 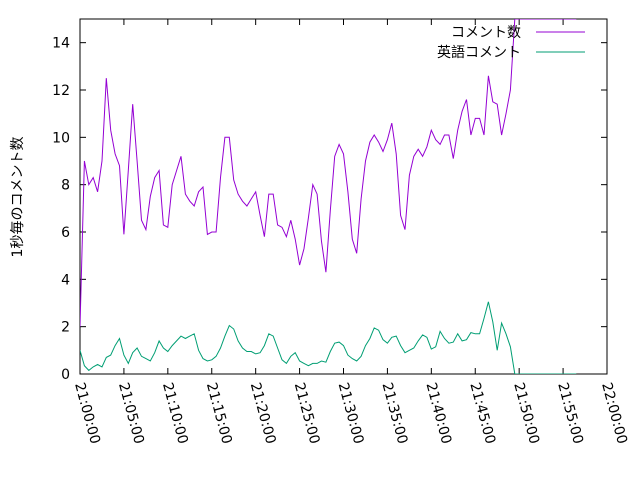 I want to click on x-tick-label: 21:15:00, so click(x=219, y=413).